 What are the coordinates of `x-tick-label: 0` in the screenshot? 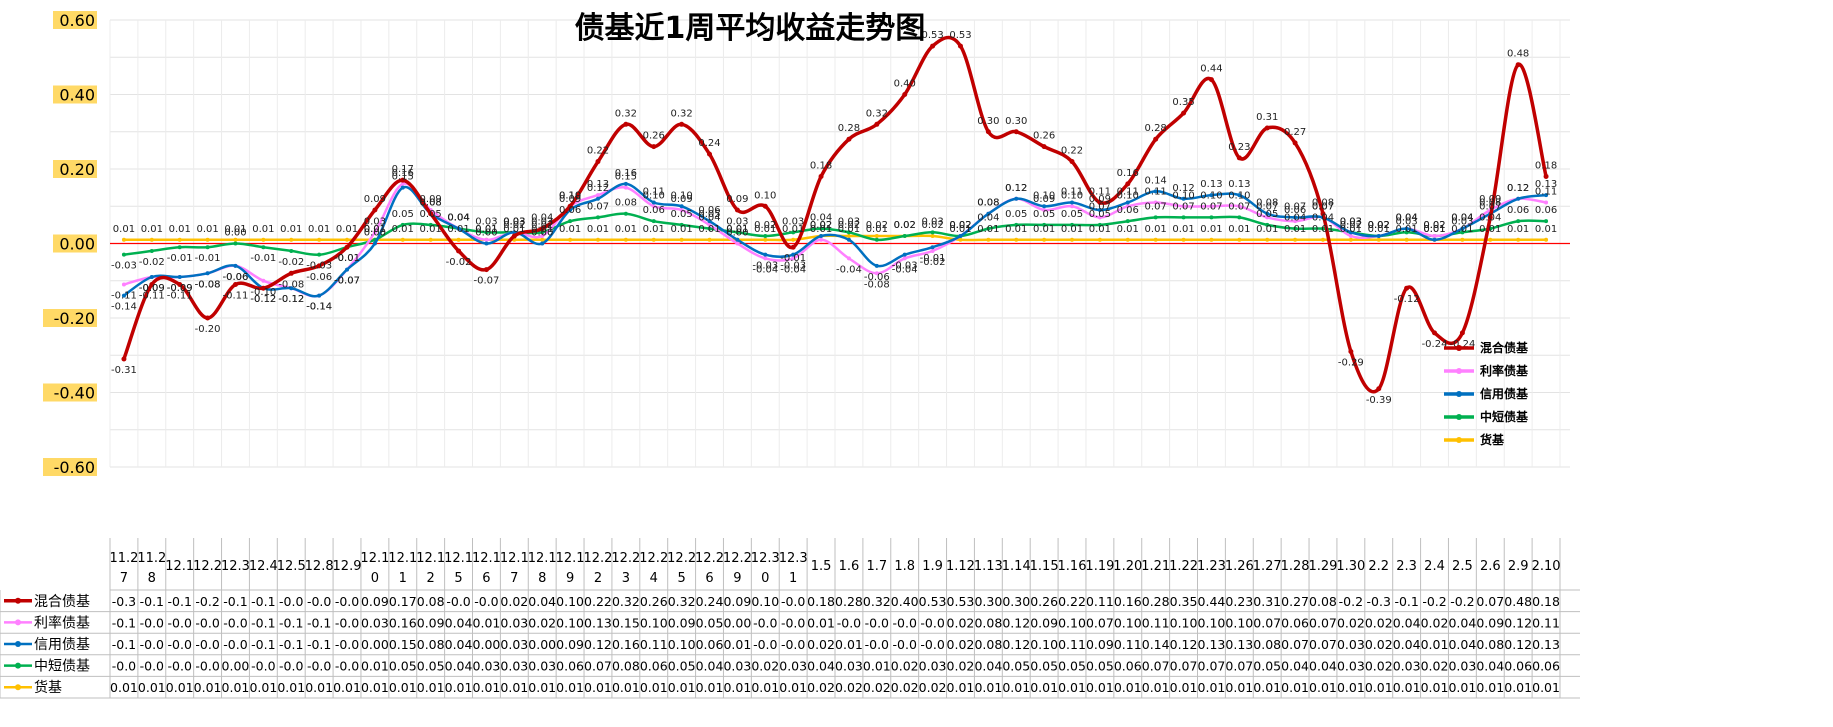 It's located at (765, 578).